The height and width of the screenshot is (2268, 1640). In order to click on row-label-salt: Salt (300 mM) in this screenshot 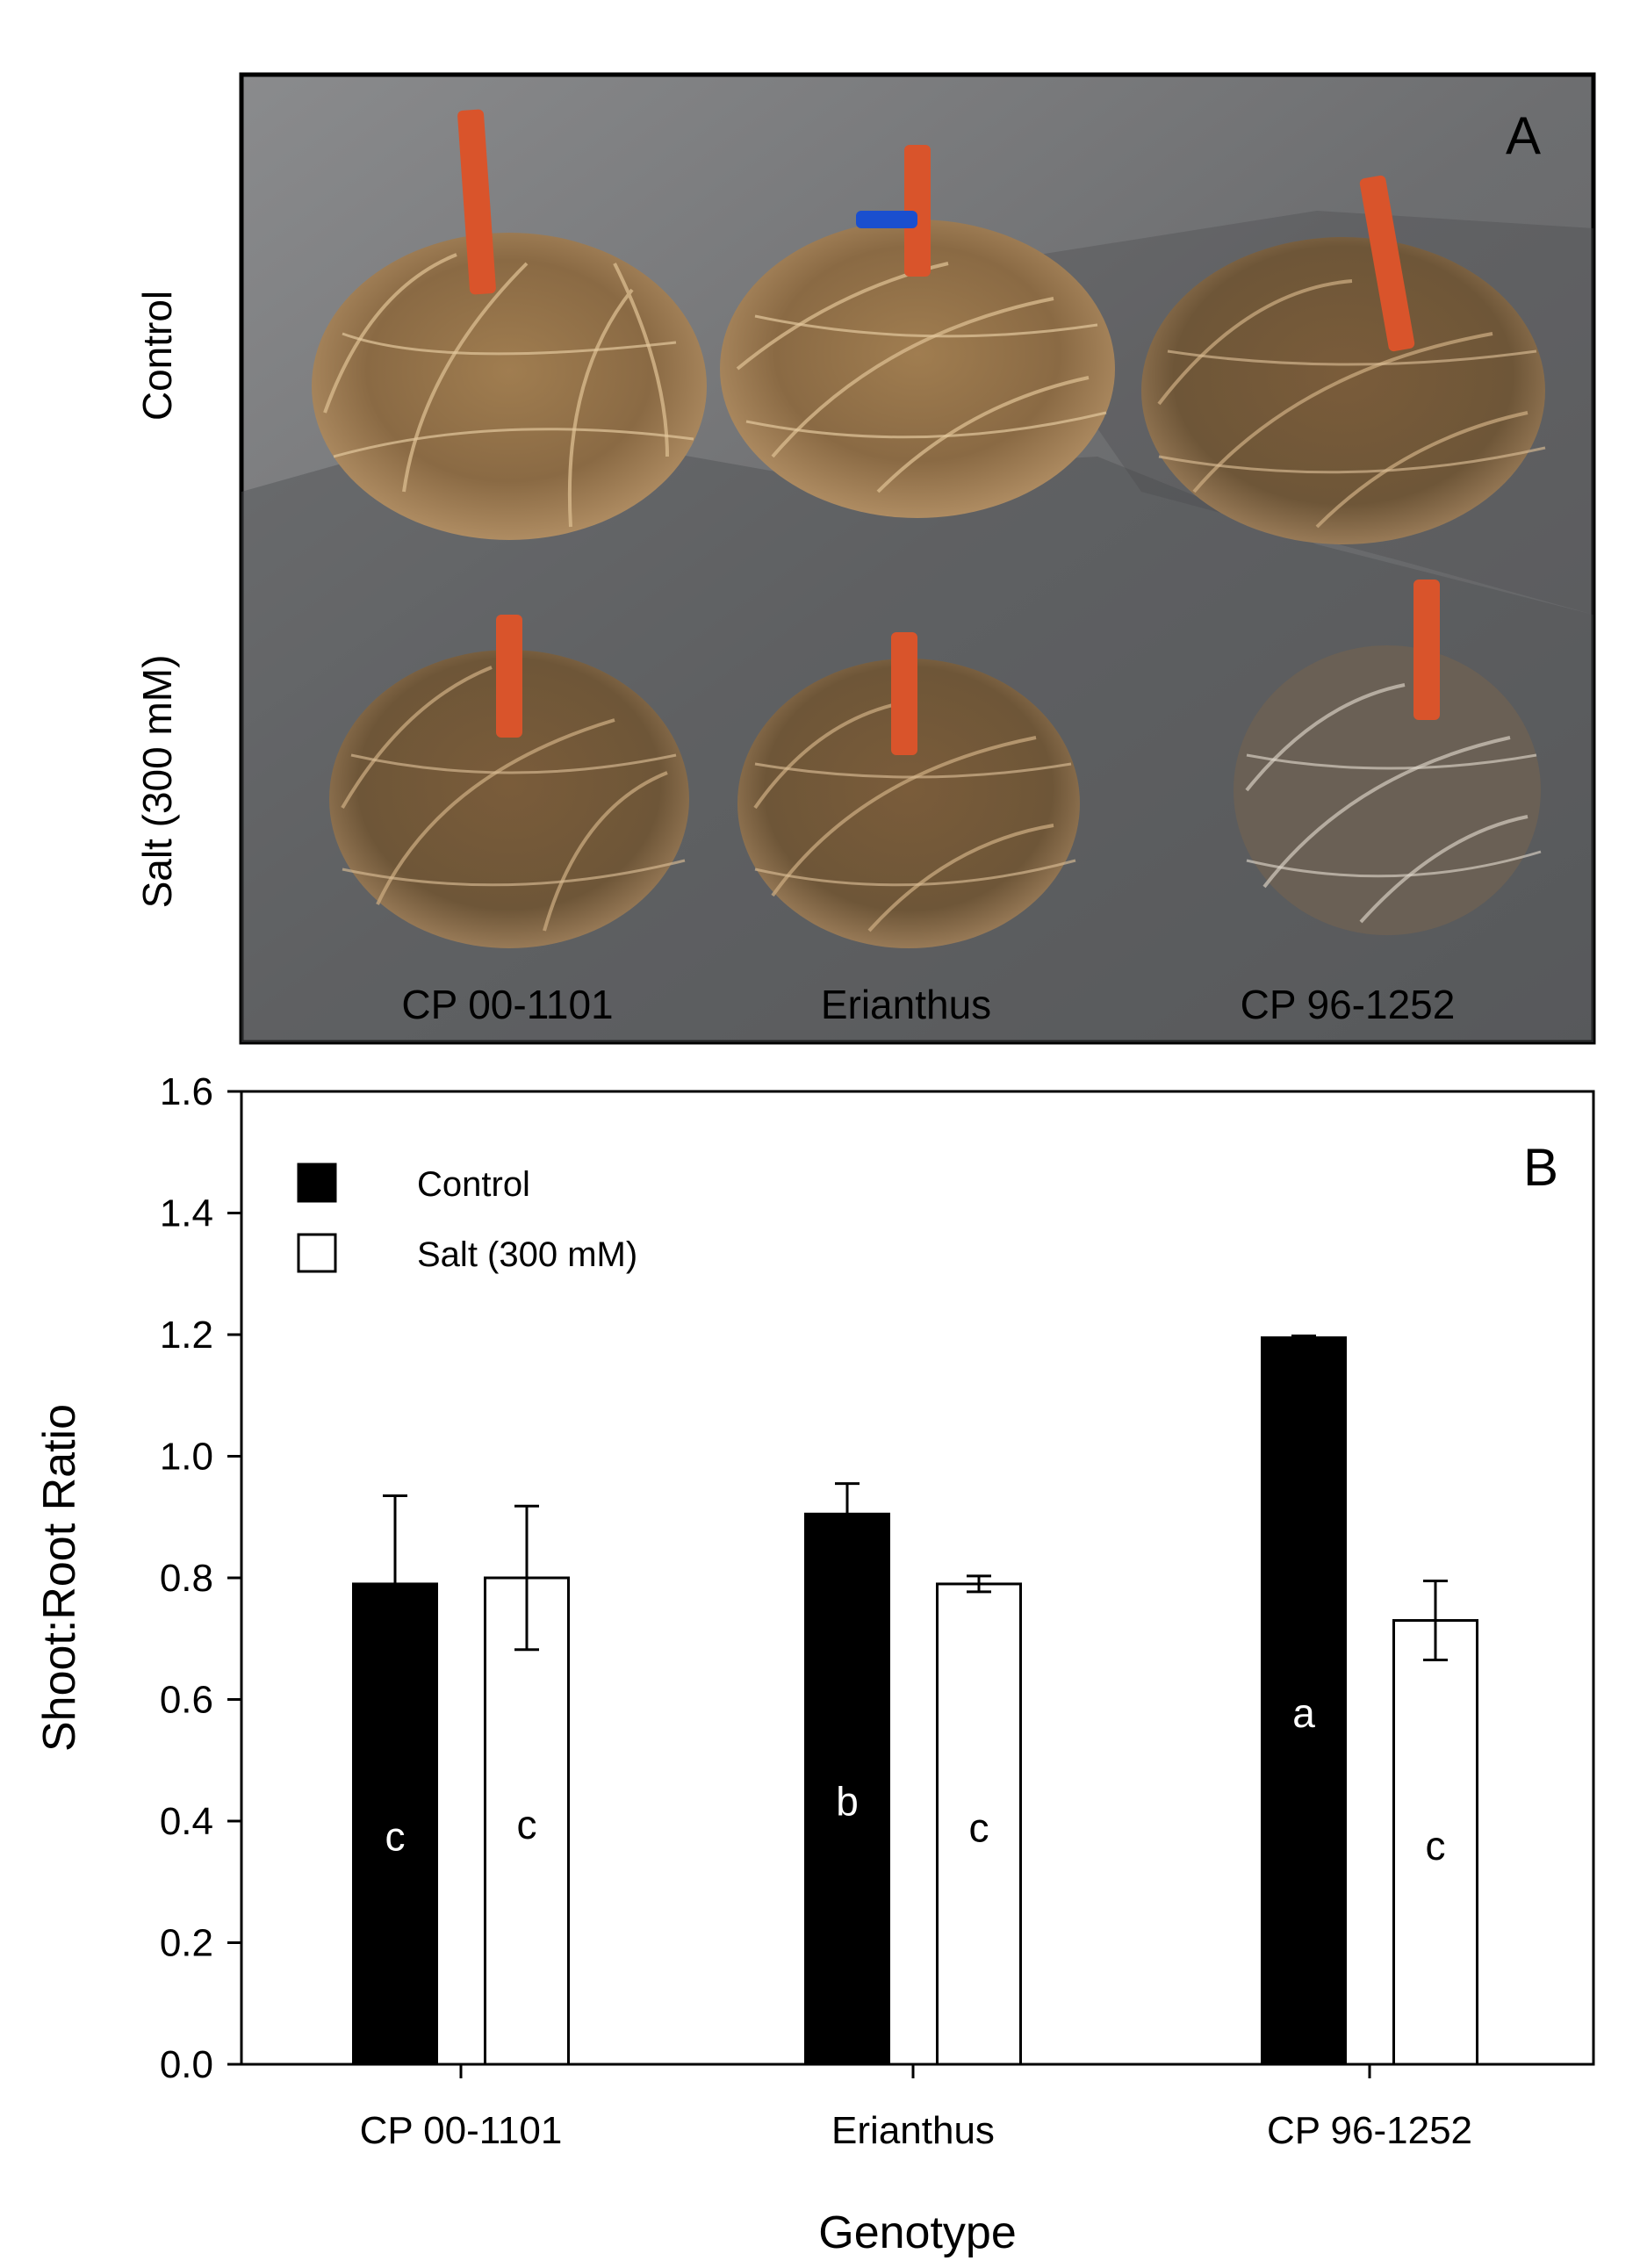, I will do `click(157, 782)`.